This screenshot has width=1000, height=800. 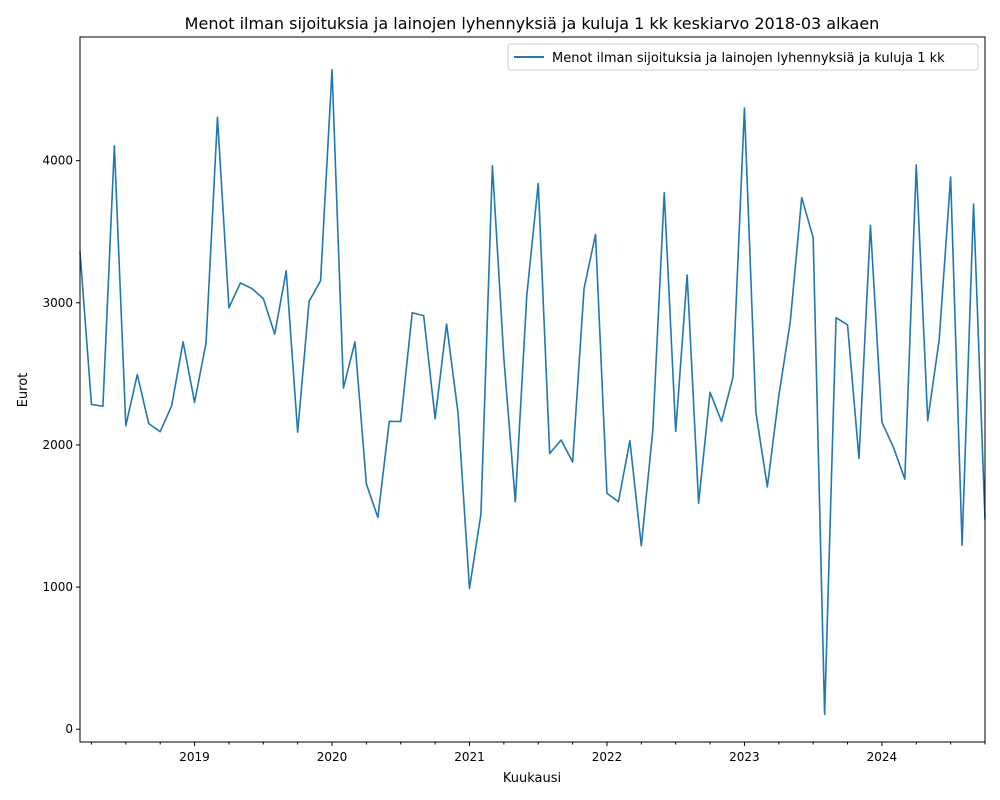 What do you see at coordinates (744, 757) in the screenshot?
I see `x-tick-label: 2023` at bounding box center [744, 757].